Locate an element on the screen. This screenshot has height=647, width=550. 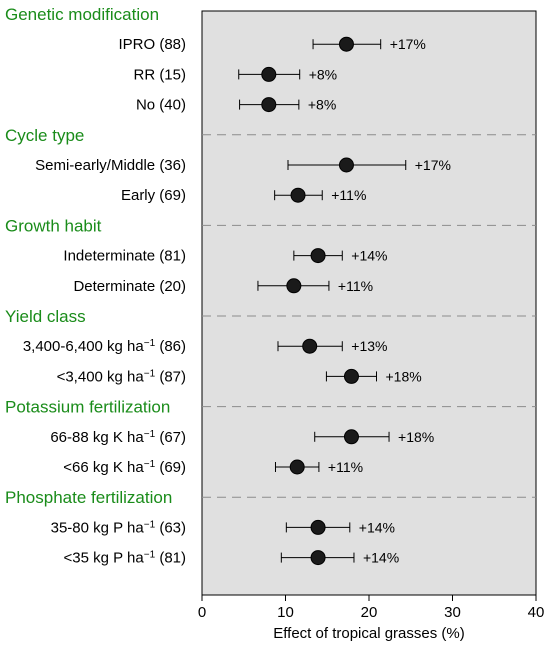
group-label: Cycle type is located at coordinates (44, 135).